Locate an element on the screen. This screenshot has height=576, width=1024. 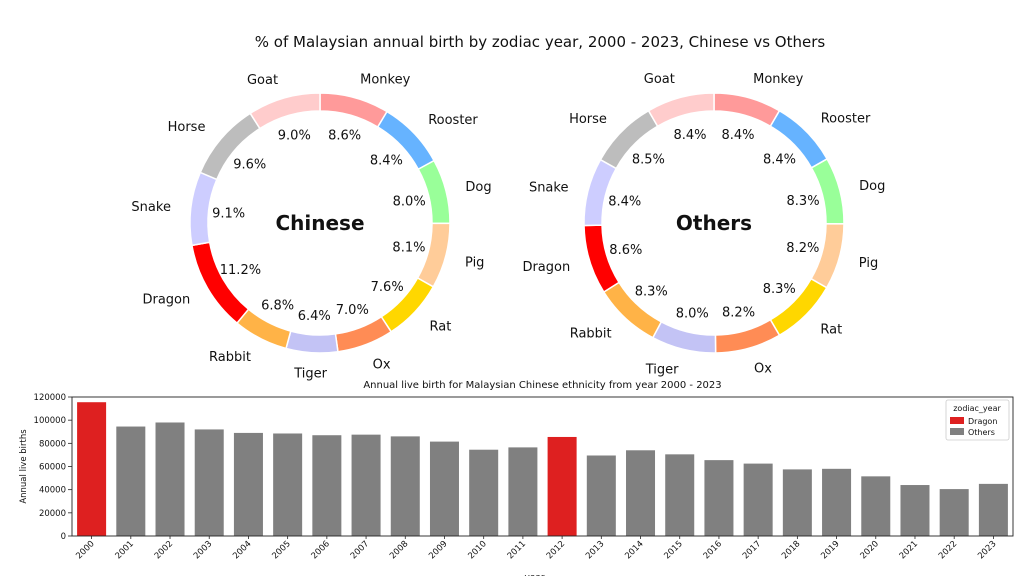
donut-pct-chinese-goat: 9.0% is located at coordinates (294, 136).